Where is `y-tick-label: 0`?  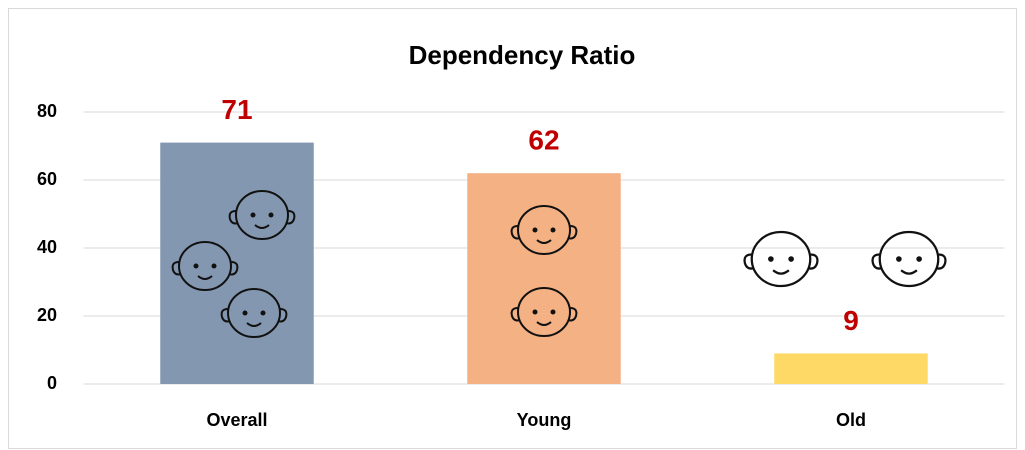 y-tick-label: 0 is located at coordinates (52, 383).